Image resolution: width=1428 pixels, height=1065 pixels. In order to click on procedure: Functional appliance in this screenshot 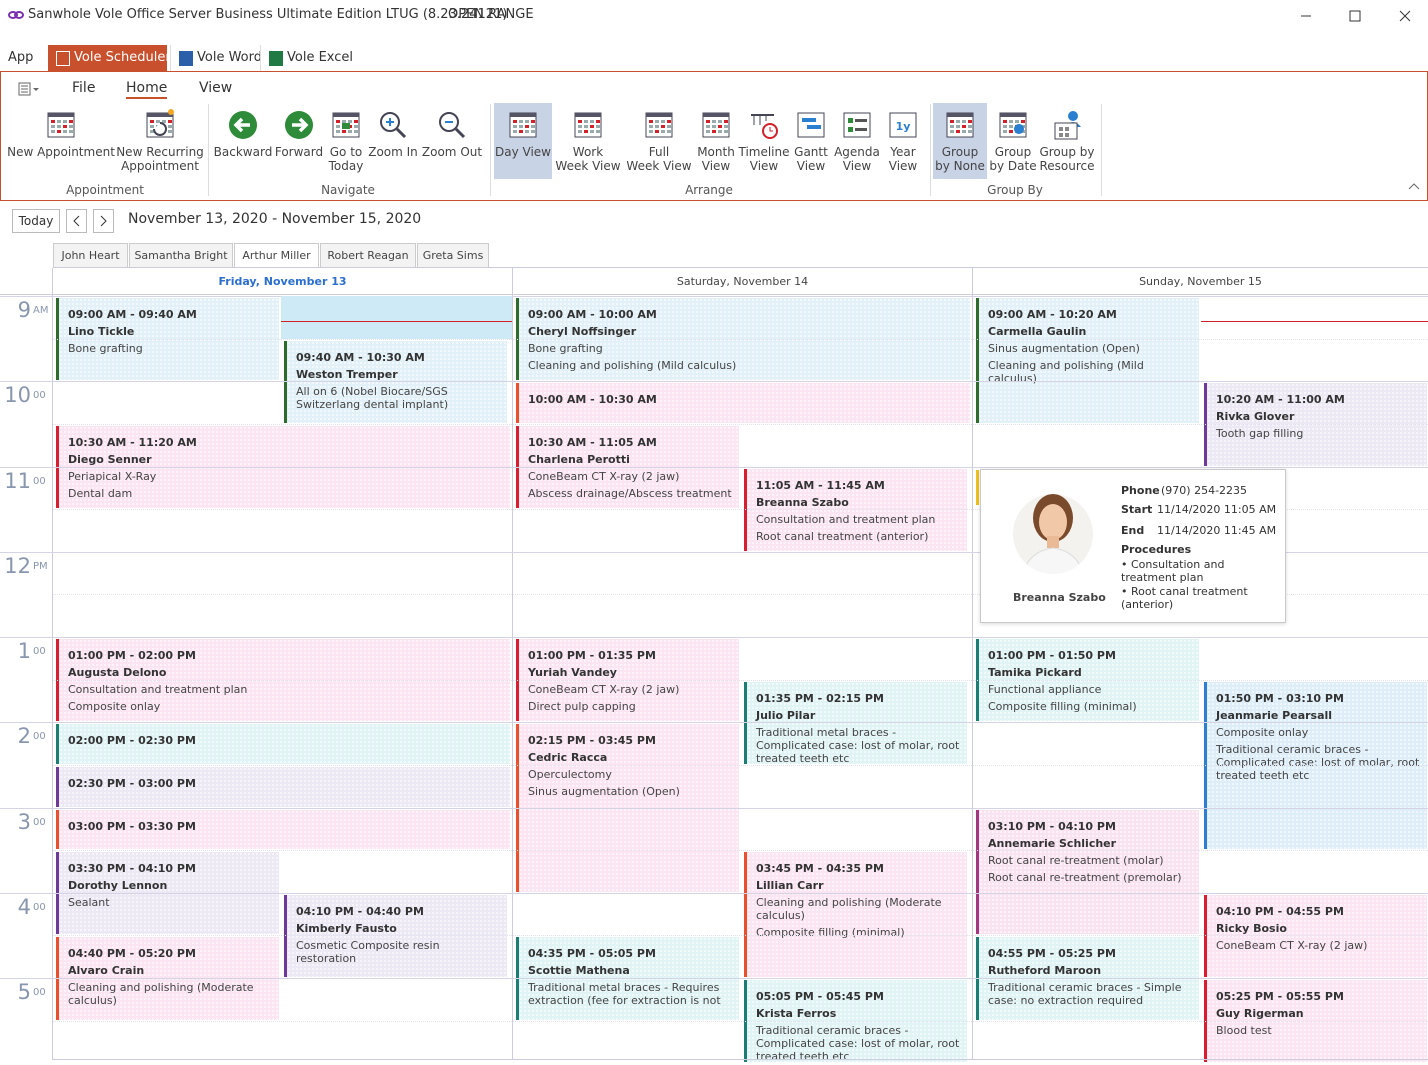, I will do `click(1045, 689)`.